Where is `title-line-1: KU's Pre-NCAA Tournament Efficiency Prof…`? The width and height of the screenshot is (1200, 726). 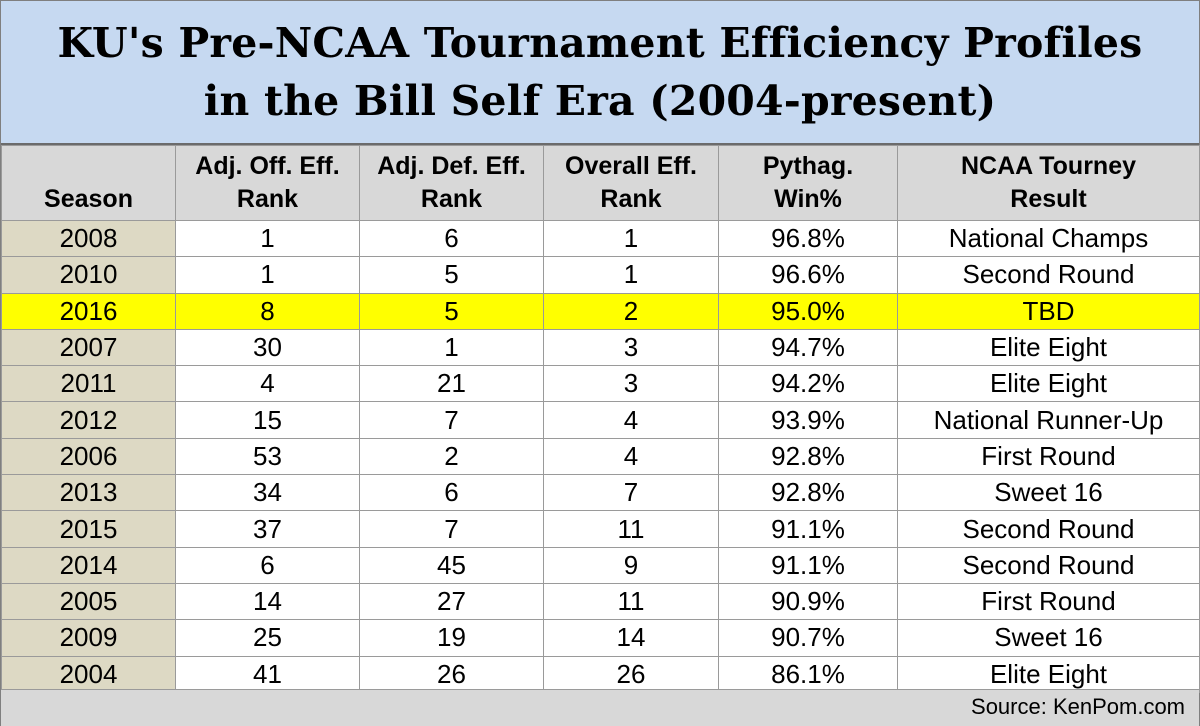 title-line-1: KU's Pre-NCAA Tournament Efficiency Prof… is located at coordinates (600, 43).